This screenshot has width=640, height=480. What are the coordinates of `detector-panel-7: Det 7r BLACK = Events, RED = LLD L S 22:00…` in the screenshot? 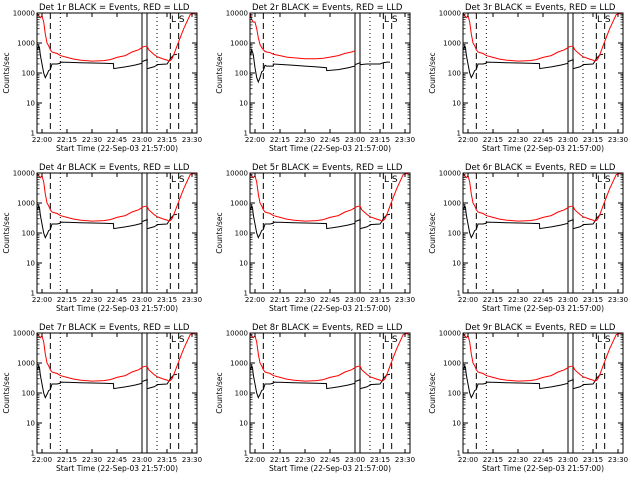 It's located at (102, 398).